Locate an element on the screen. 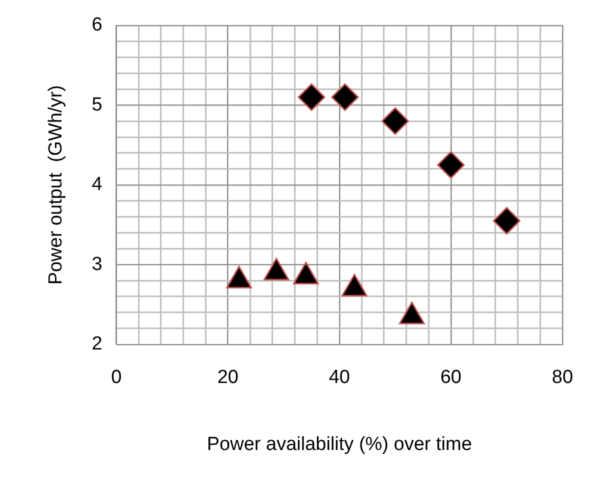  y-tick-label: 6 is located at coordinates (97, 25).